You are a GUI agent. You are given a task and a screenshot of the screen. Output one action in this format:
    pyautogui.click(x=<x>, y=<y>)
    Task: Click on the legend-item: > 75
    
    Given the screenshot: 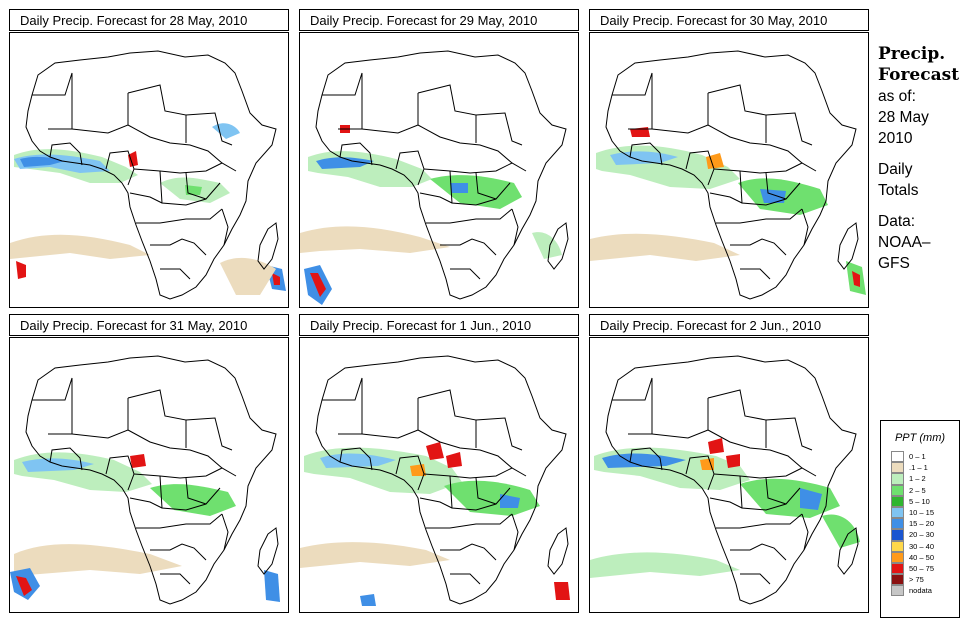 What is the action you would take?
    pyautogui.click(x=925, y=580)
    